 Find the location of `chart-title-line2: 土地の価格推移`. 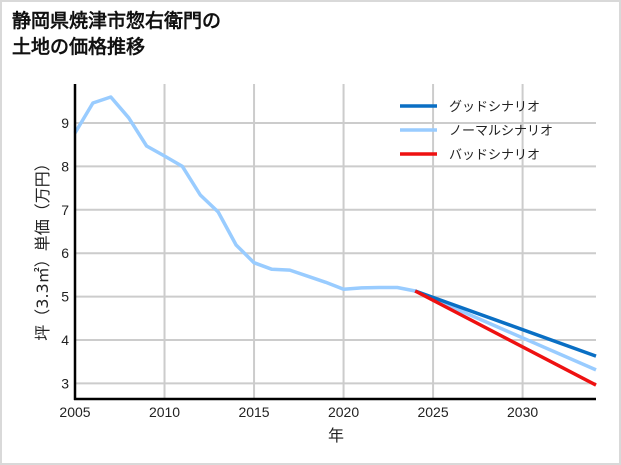

chart-title-line2: 土地の価格推移 is located at coordinates (79, 47).